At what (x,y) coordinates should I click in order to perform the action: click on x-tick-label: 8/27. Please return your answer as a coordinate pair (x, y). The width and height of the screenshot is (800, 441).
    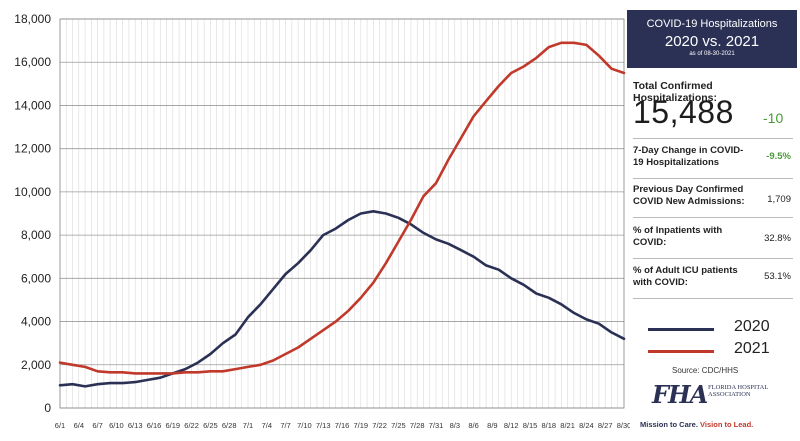
    Looking at the image, I should click on (605, 425).